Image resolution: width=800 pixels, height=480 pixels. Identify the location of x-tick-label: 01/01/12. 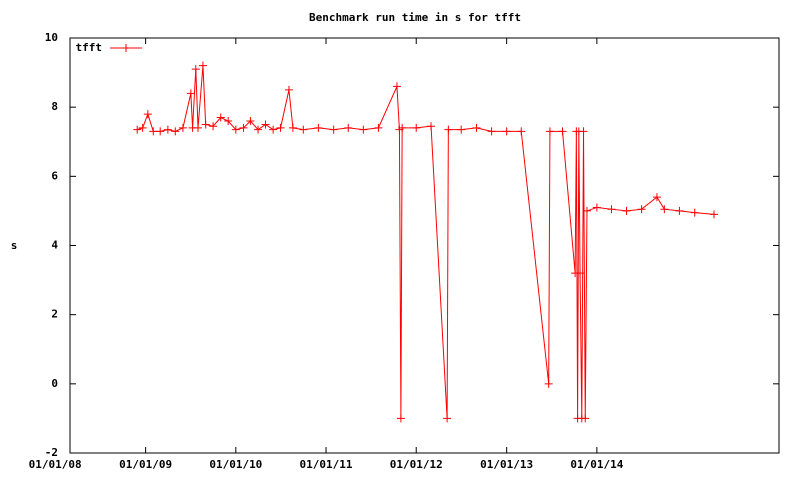
(416, 464).